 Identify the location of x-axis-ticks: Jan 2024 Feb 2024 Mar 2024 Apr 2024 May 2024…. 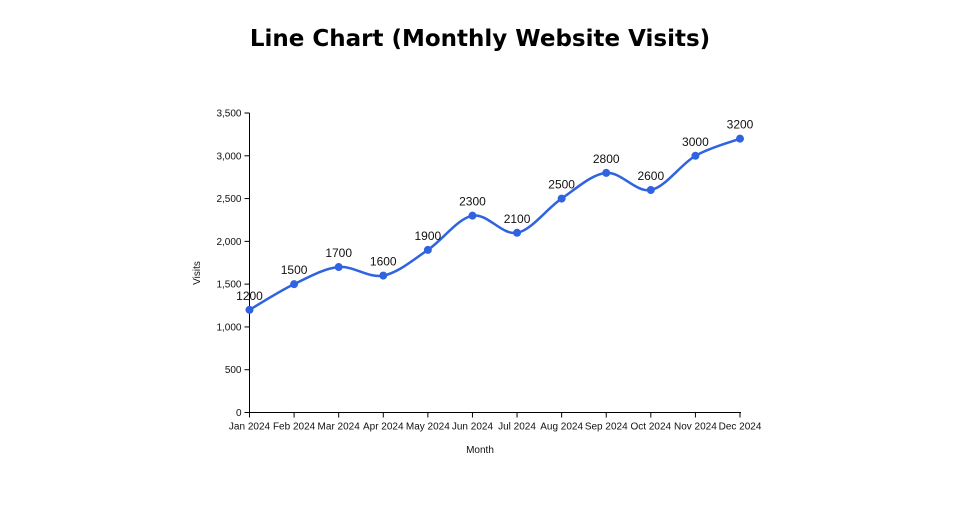
(495, 422).